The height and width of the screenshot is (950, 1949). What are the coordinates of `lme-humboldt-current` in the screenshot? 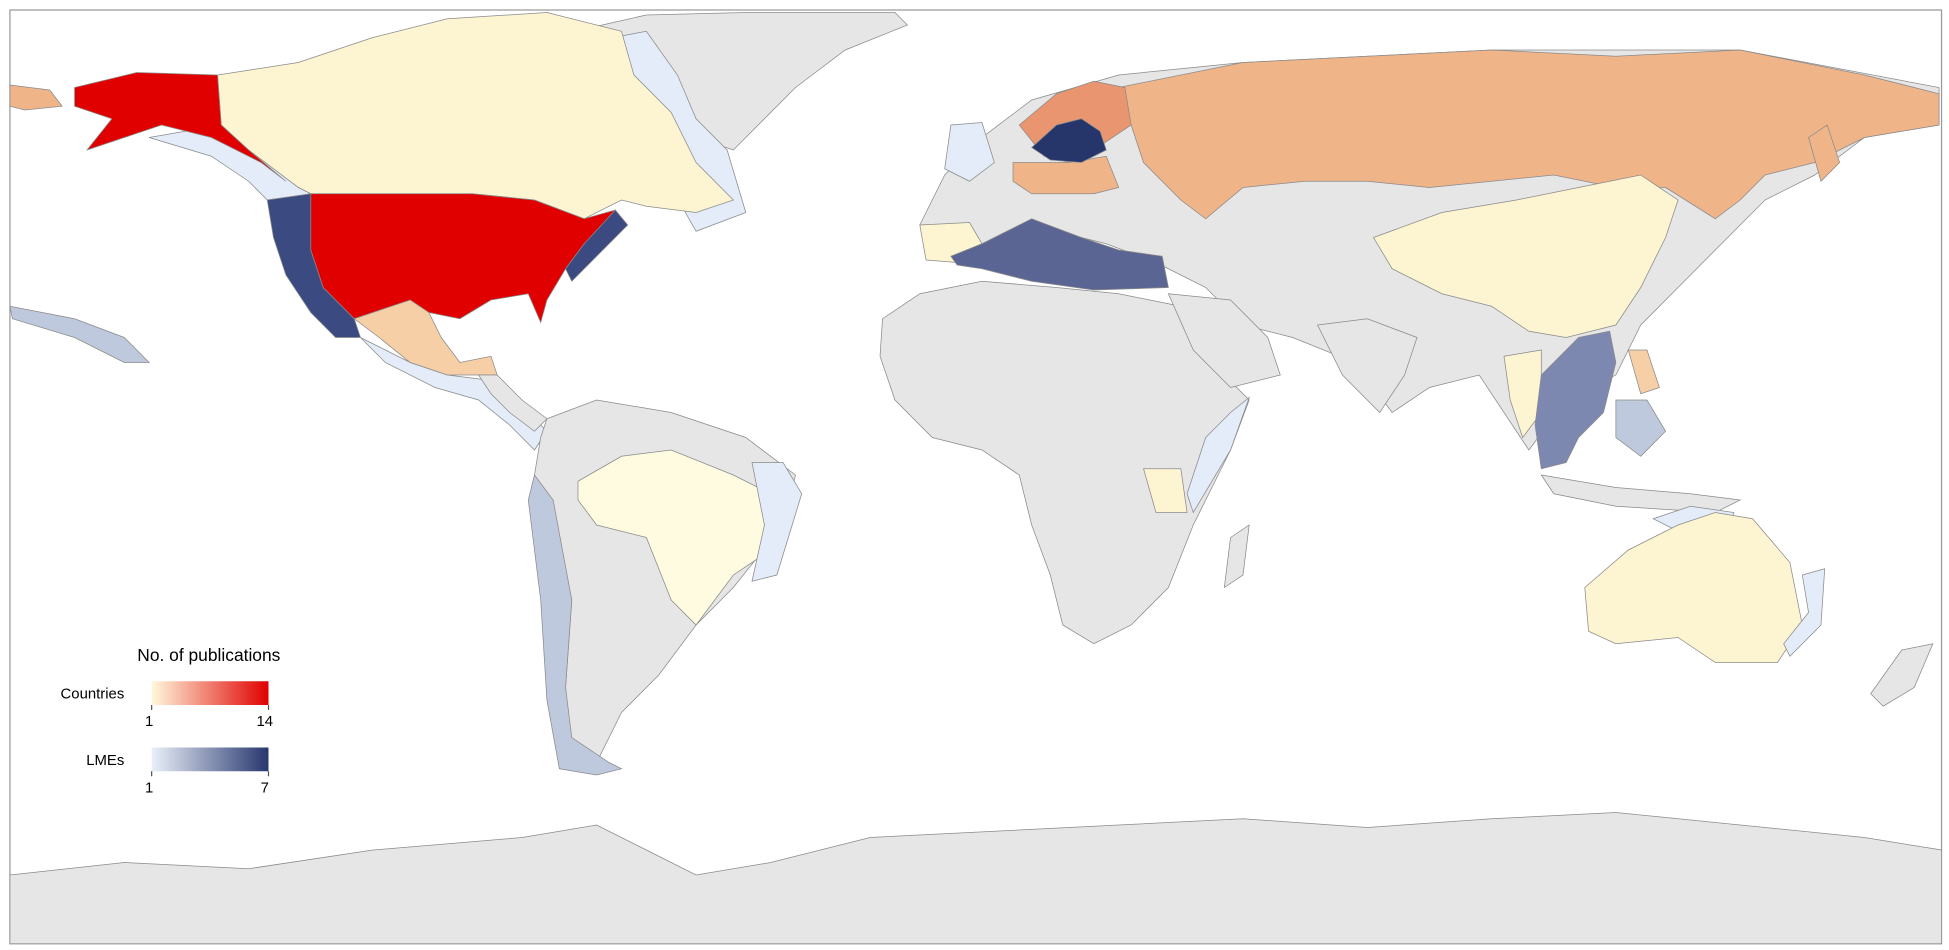 It's located at (575, 625).